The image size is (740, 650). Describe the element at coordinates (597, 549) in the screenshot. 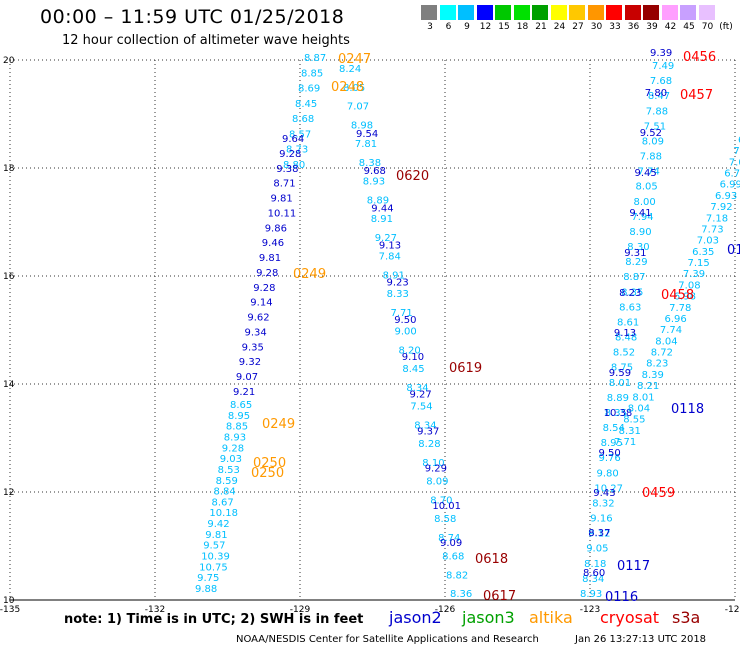

I see `wave-height-value: 9.05` at that location.